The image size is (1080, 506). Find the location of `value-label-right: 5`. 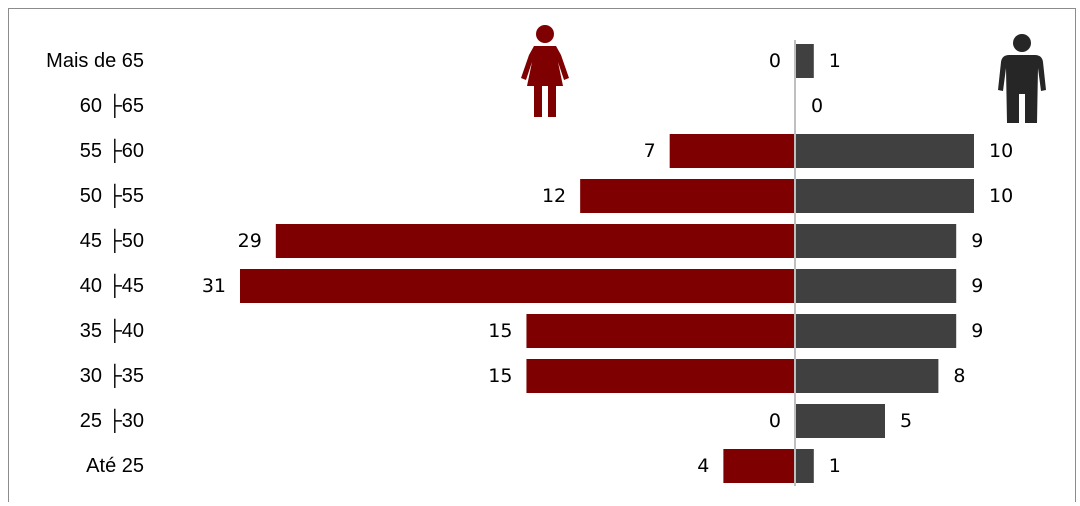

value-label-right: 5 is located at coordinates (906, 421).